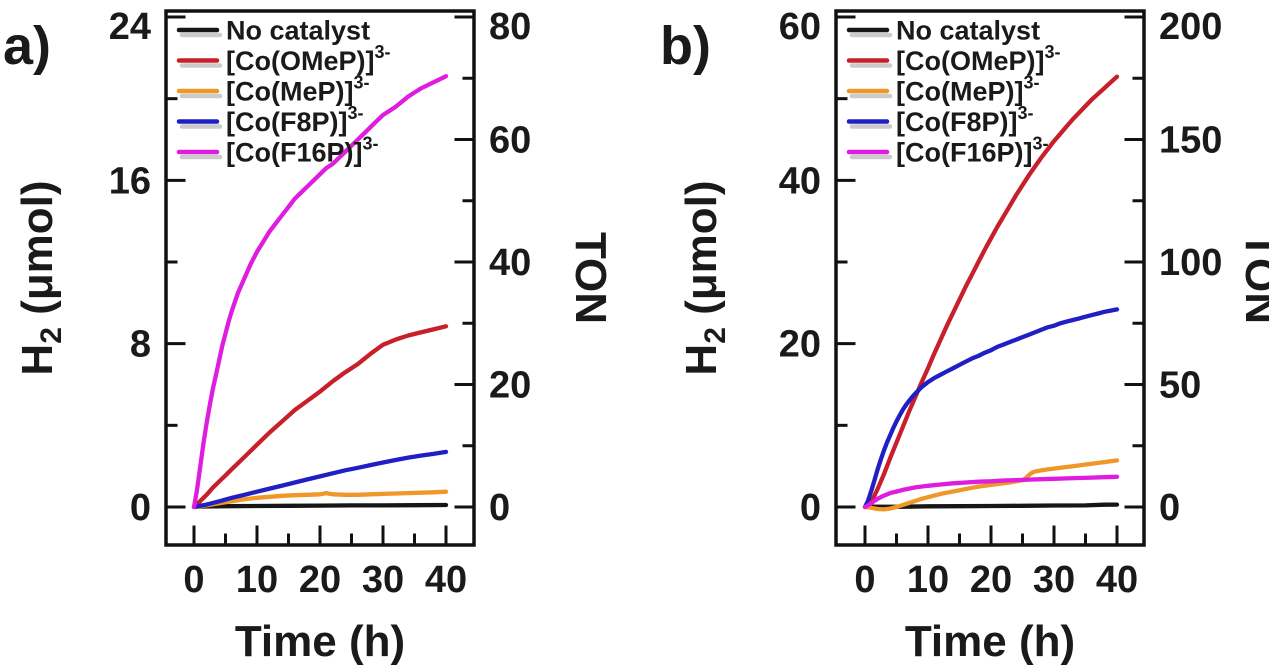 The width and height of the screenshot is (1269, 666). Describe the element at coordinates (130, 27) in the screenshot. I see `y-left-tick-label: 24` at that location.